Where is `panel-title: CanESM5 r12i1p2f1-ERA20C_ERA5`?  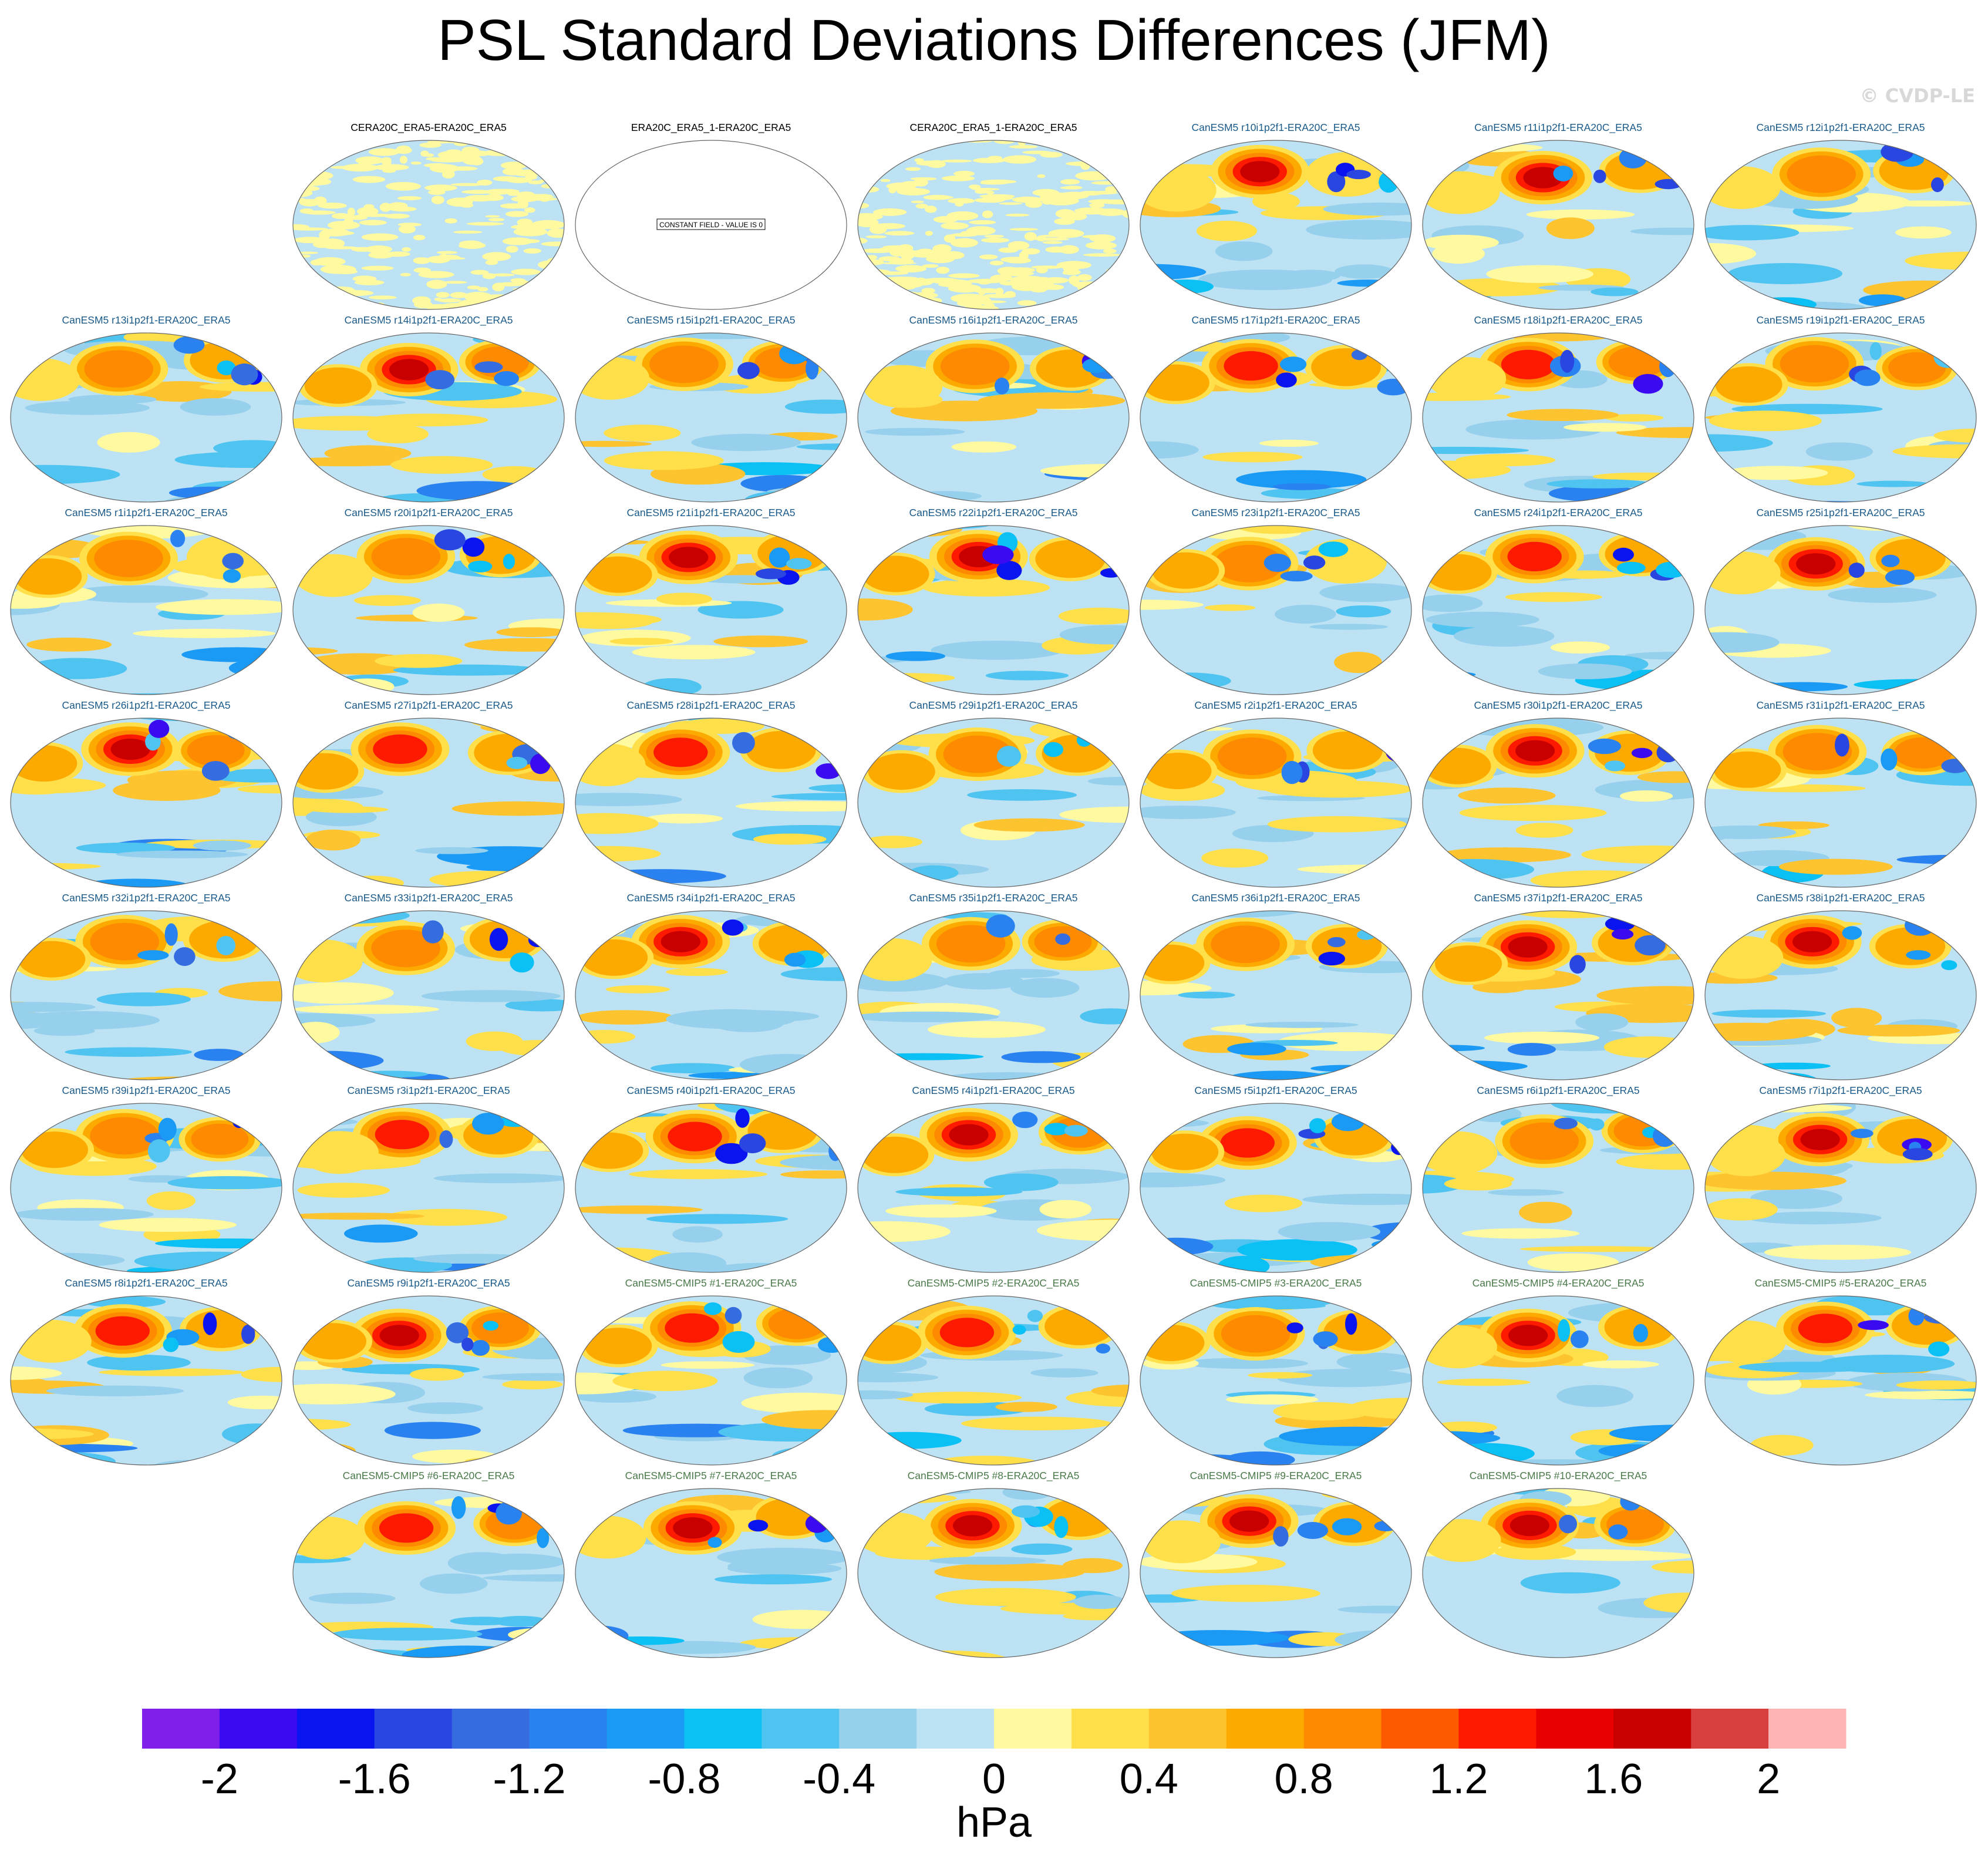
panel-title: CanESM5 r12i1p2f1-ERA20C_ERA5 is located at coordinates (1841, 127).